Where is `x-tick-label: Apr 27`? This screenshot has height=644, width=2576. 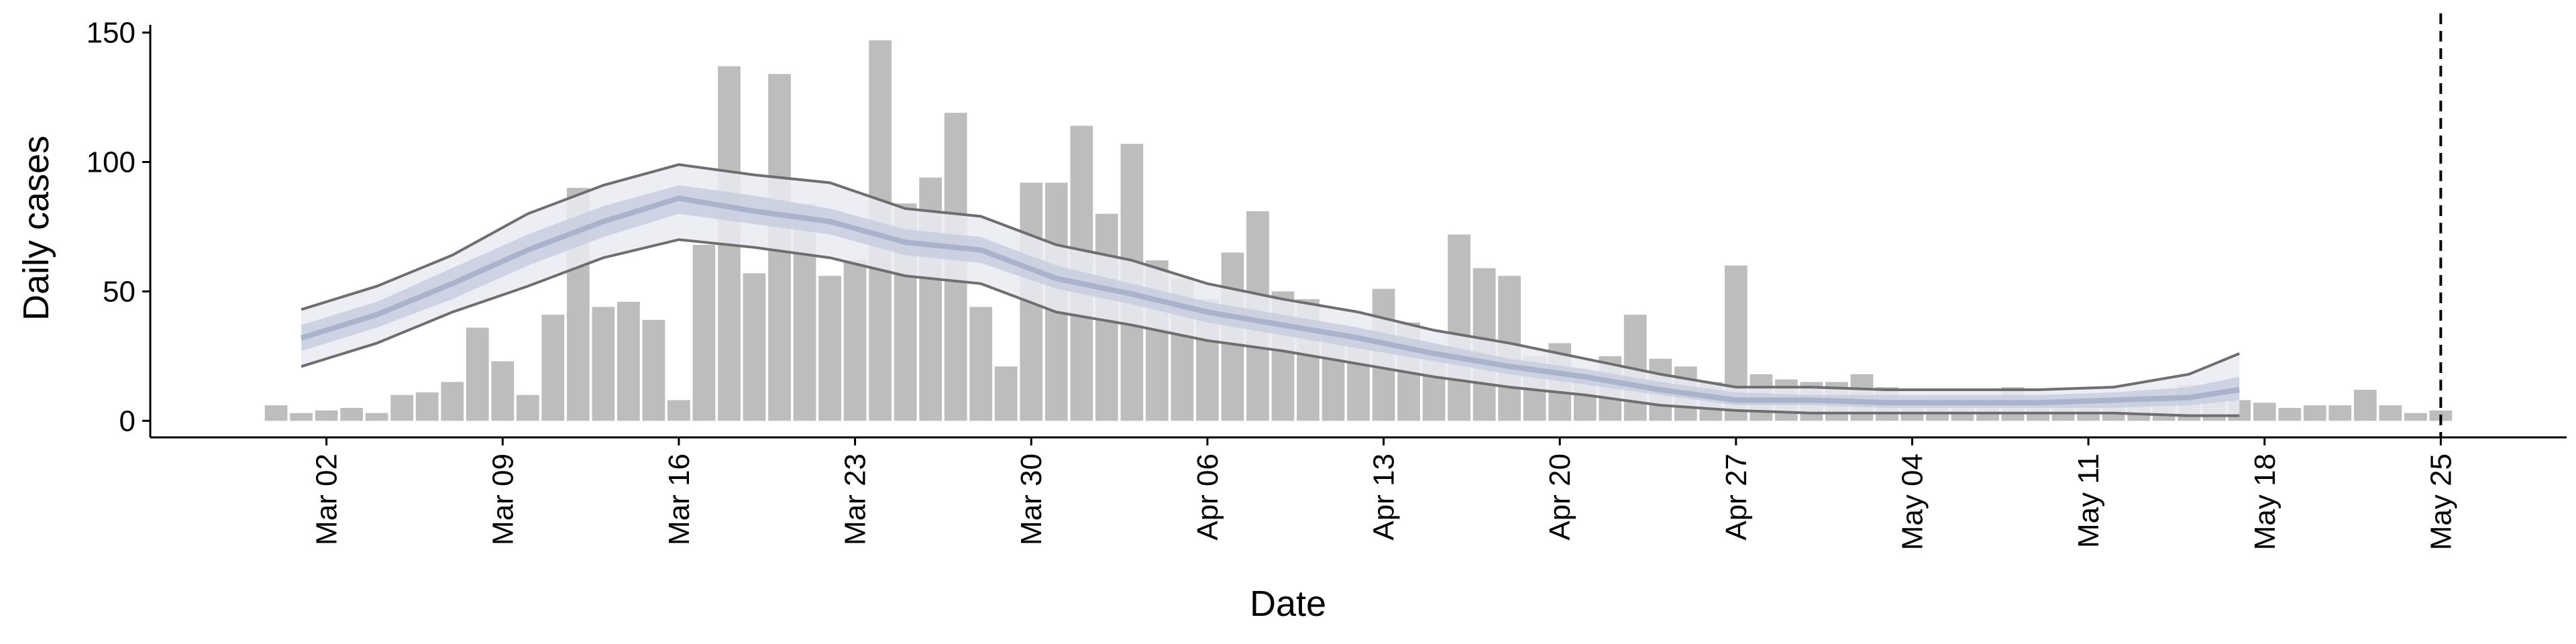 x-tick-label: Apr 27 is located at coordinates (1736, 497).